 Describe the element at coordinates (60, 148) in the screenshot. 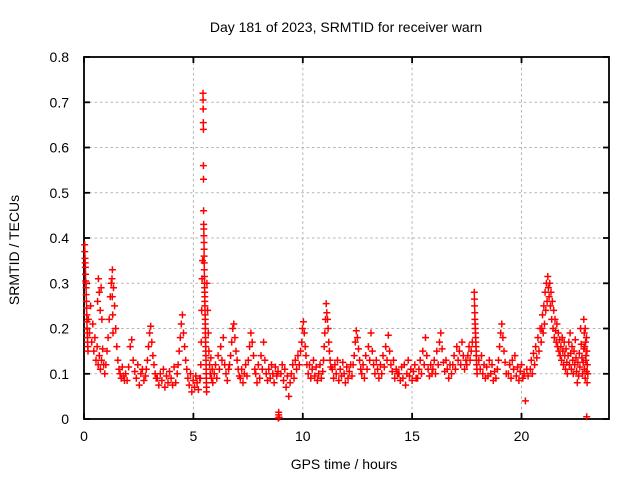

I see `y-tick-label: 0.6` at that location.